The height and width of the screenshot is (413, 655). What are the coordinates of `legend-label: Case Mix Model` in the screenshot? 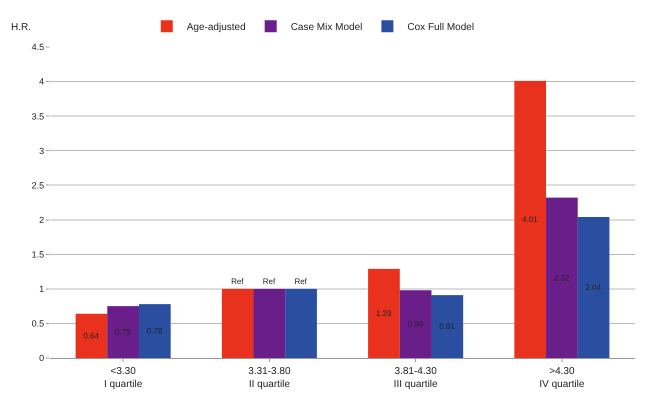 It's located at (326, 28).